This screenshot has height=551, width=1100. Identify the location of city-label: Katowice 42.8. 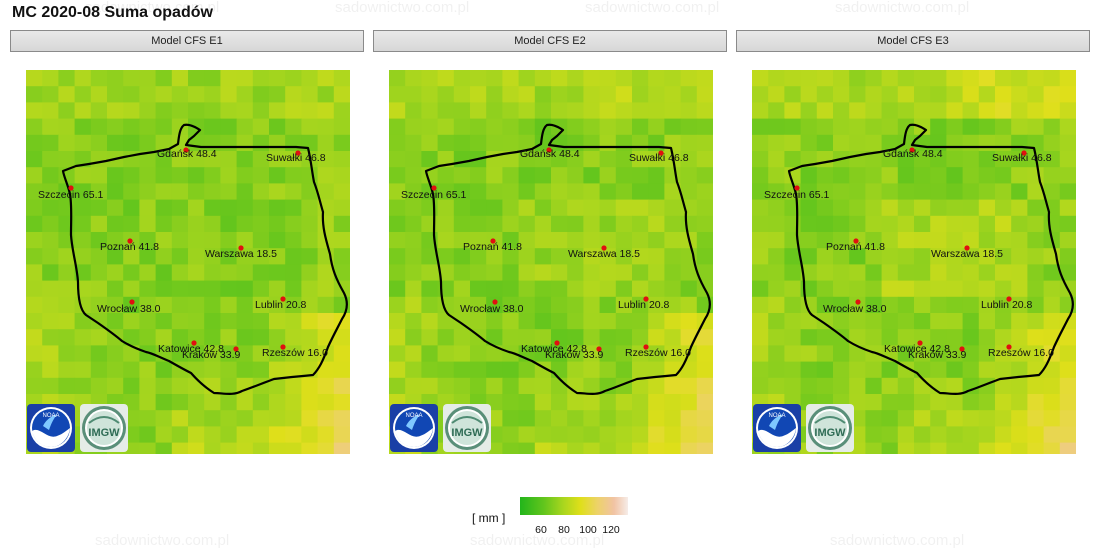
(917, 349).